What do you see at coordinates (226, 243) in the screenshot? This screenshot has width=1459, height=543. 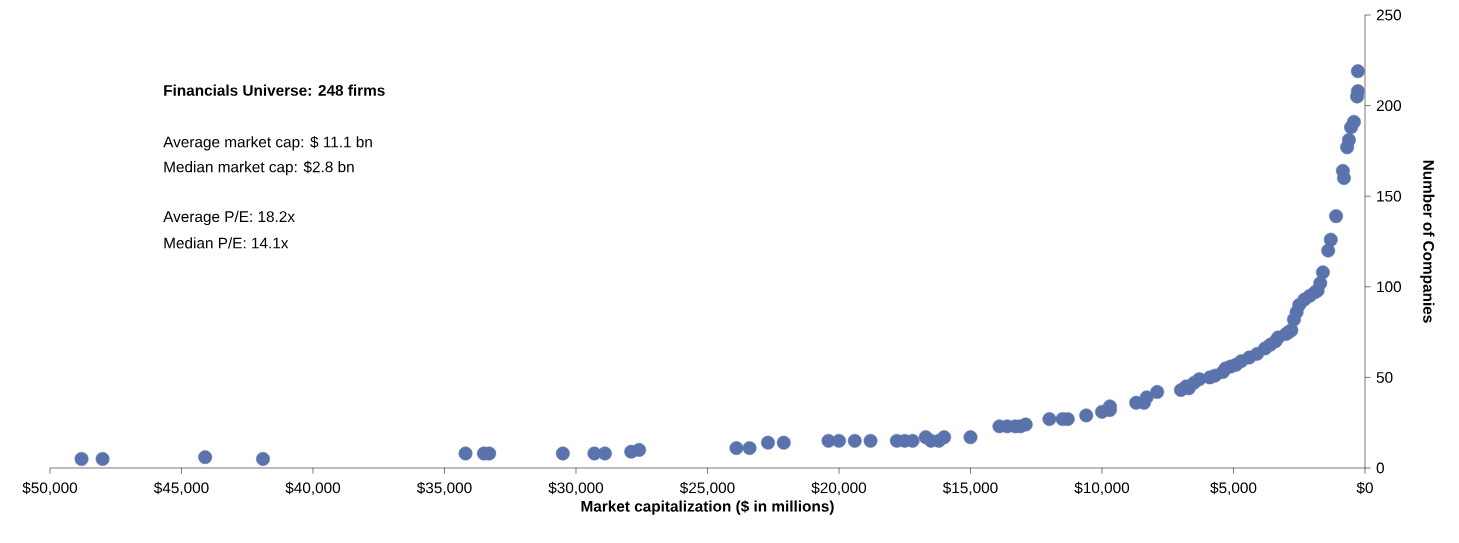 I see `annotation: Median P/E: 14.1x` at bounding box center [226, 243].